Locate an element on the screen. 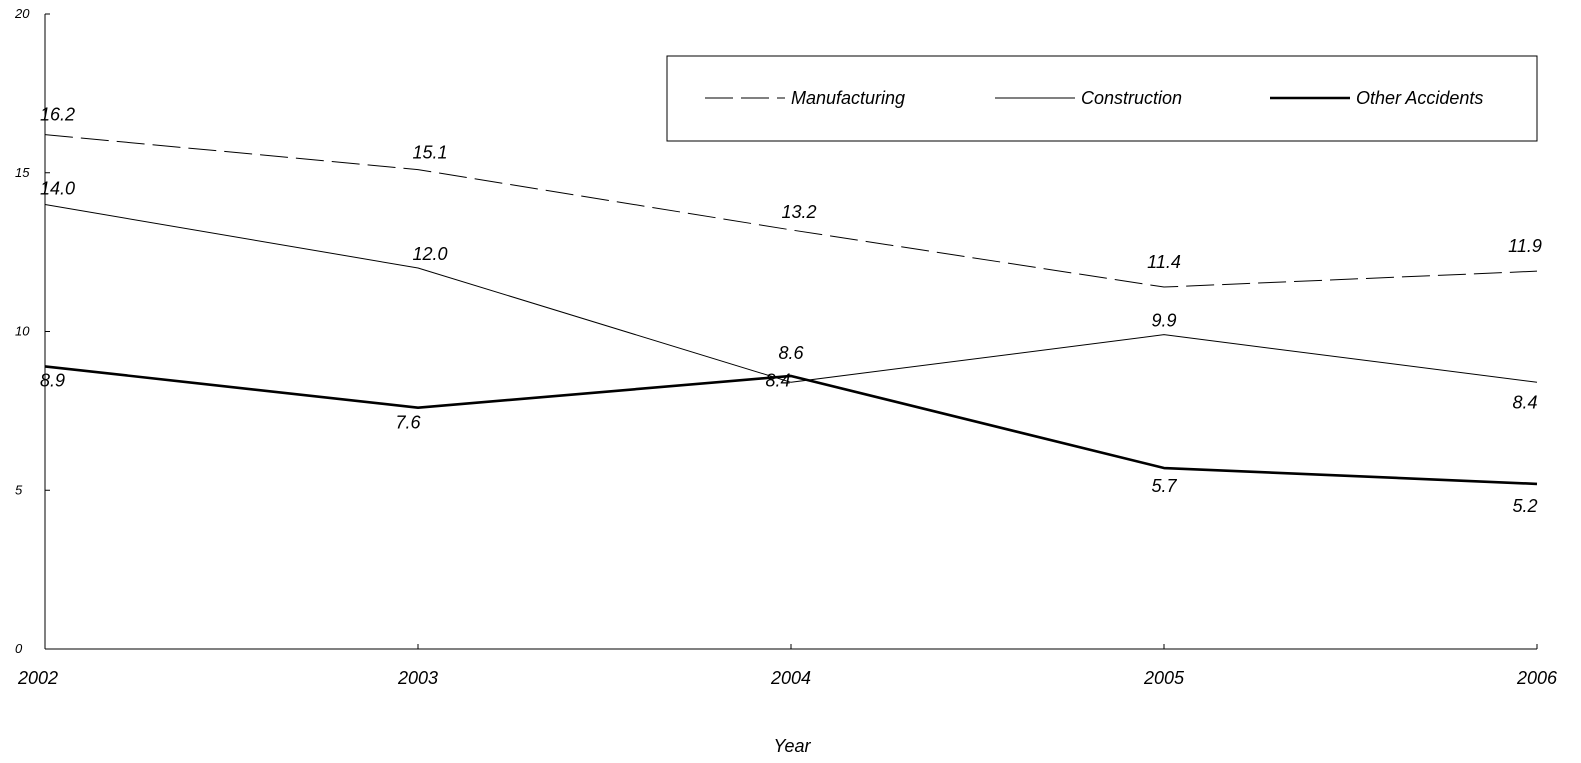 The image size is (1581, 763). legend: Manufacturing Construction Other Accidents is located at coordinates (1102, 98).